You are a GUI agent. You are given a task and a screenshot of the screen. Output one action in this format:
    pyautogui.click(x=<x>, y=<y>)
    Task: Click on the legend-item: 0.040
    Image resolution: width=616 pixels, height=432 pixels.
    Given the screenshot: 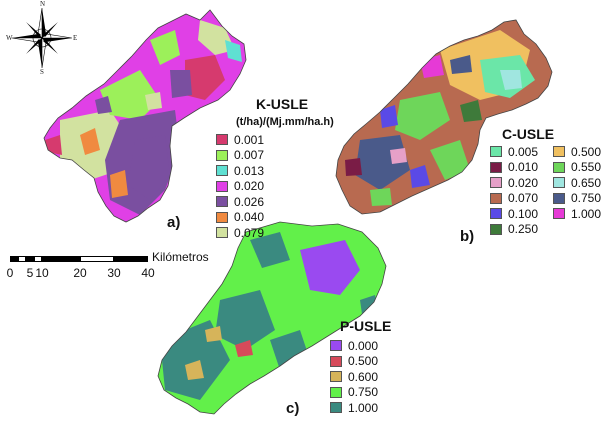 What is the action you would take?
    pyautogui.click(x=240, y=218)
    